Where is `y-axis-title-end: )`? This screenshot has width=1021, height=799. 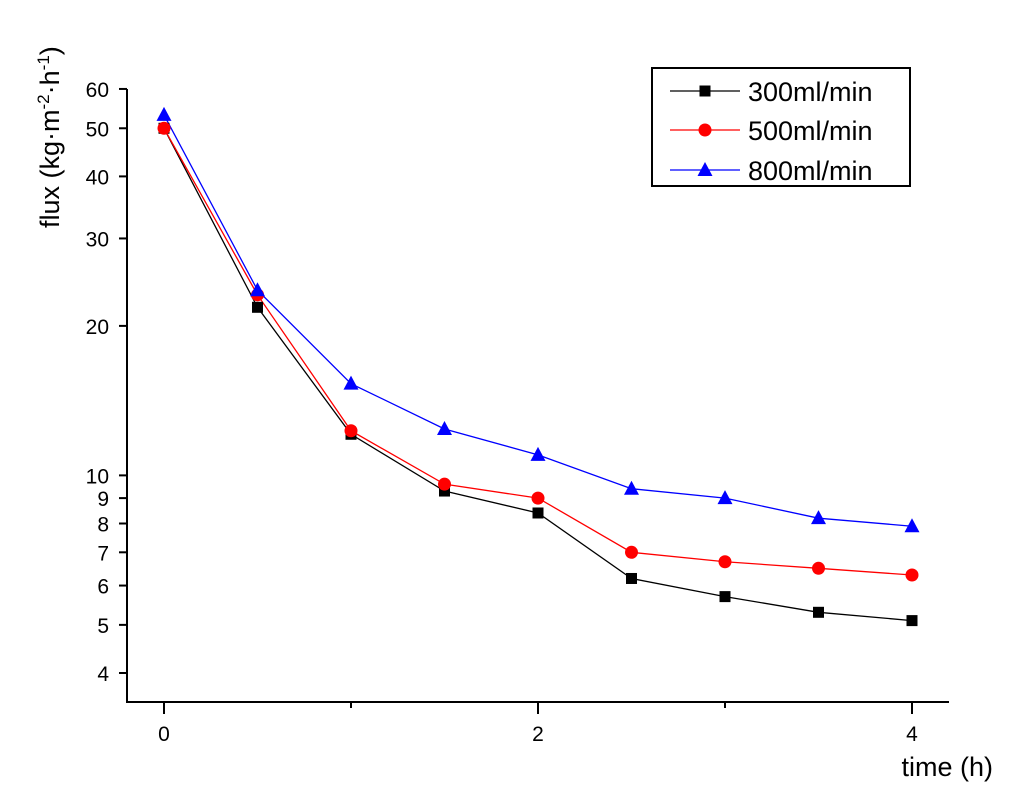
y-axis-title-end: ) is located at coordinates (50, 50).